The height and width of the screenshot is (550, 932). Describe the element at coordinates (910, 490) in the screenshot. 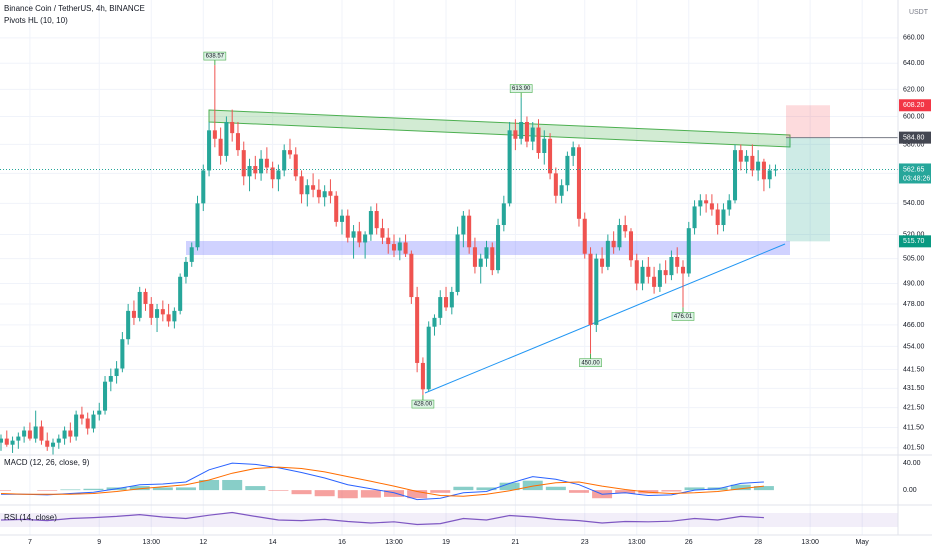

I see `macd-tick-label: 0.00` at that location.